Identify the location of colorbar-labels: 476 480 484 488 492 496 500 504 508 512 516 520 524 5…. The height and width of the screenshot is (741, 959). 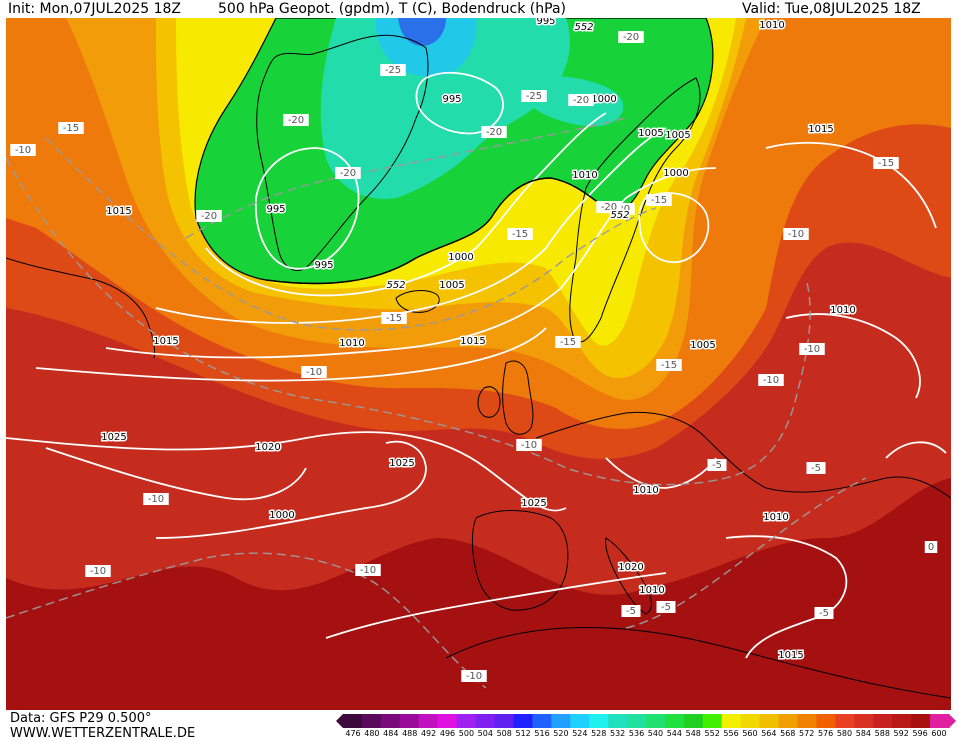
(646, 735).